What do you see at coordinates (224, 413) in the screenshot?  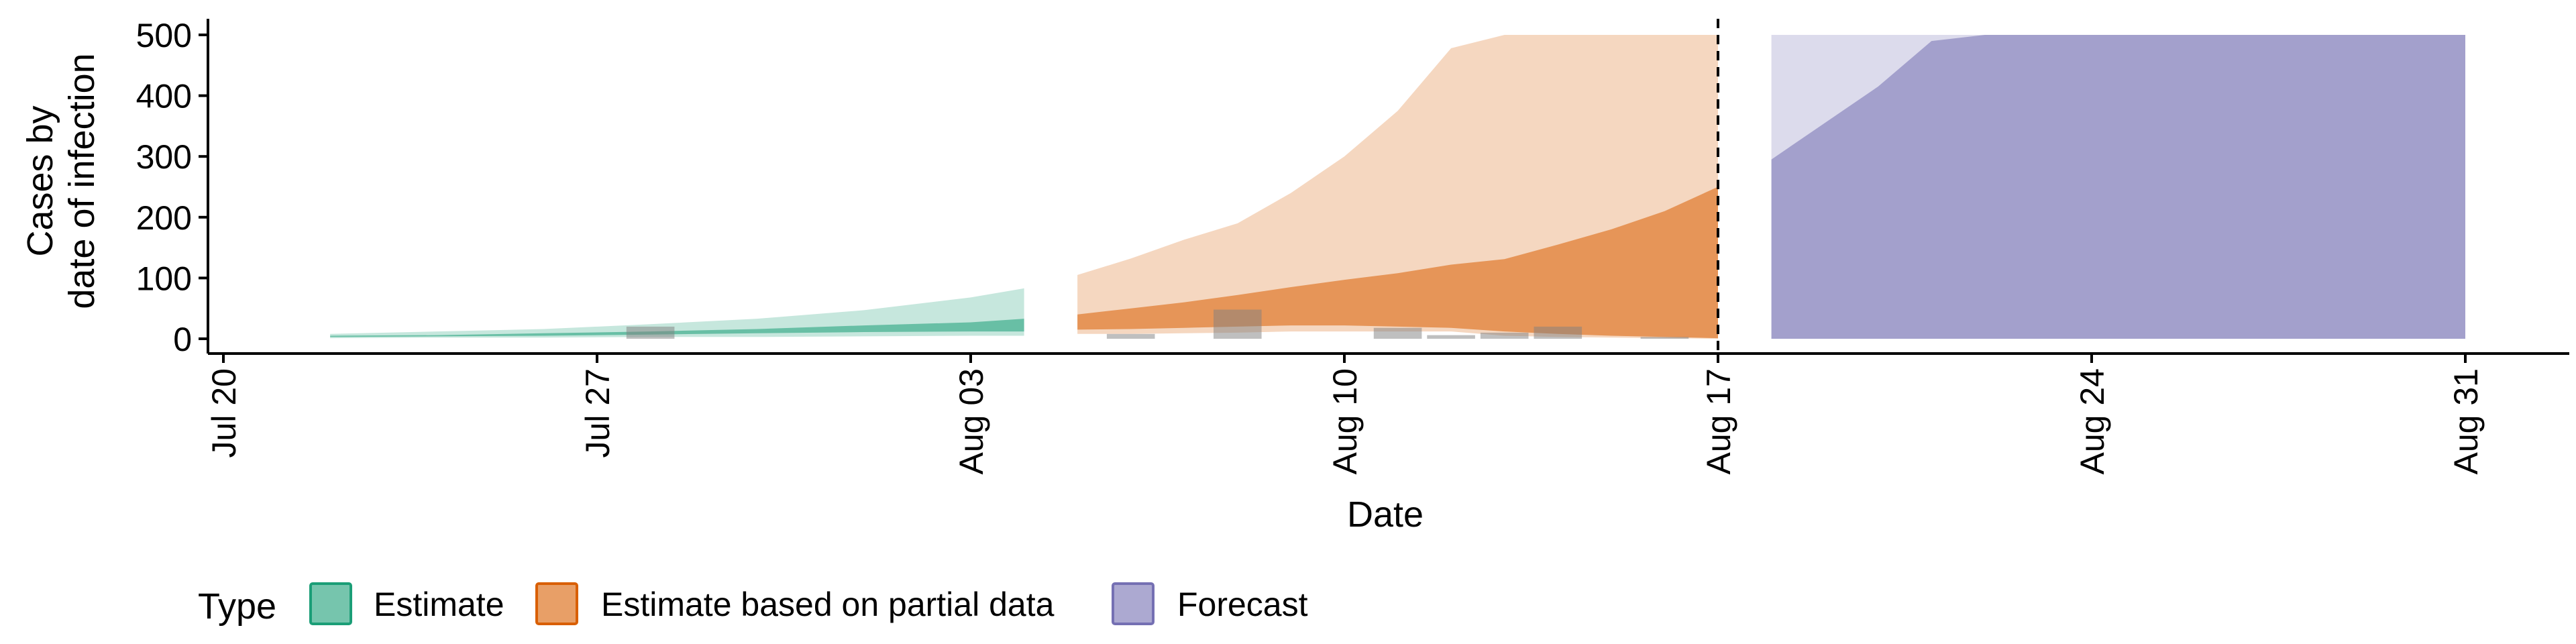 I see `x-tick-label: Jul 20` at bounding box center [224, 413].